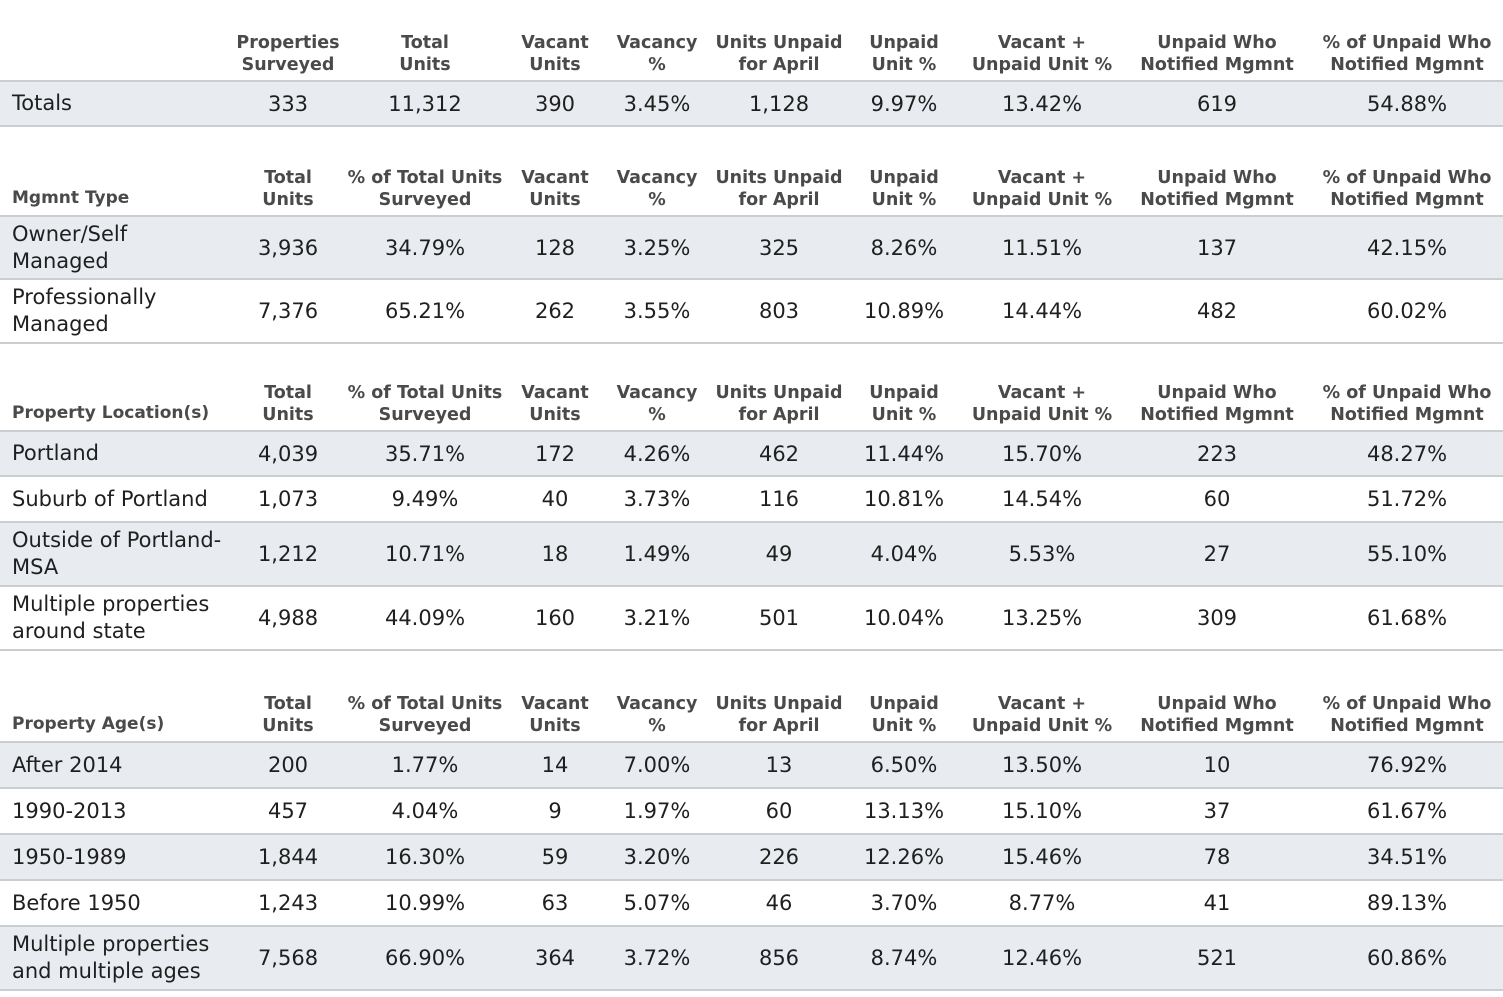 This screenshot has height=997, width=1503. I want to click on row-label: Outside of Portland- MSA, so click(117, 553).